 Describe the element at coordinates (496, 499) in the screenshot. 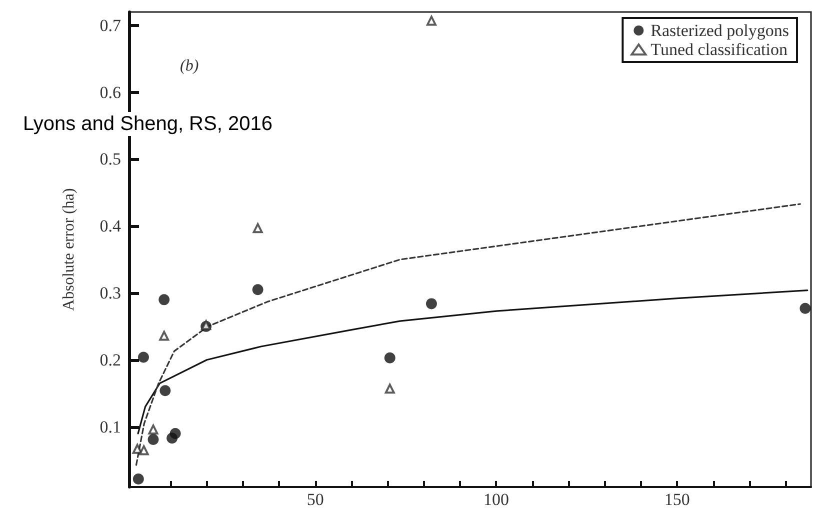

I see `x-tick-label: 100` at that location.